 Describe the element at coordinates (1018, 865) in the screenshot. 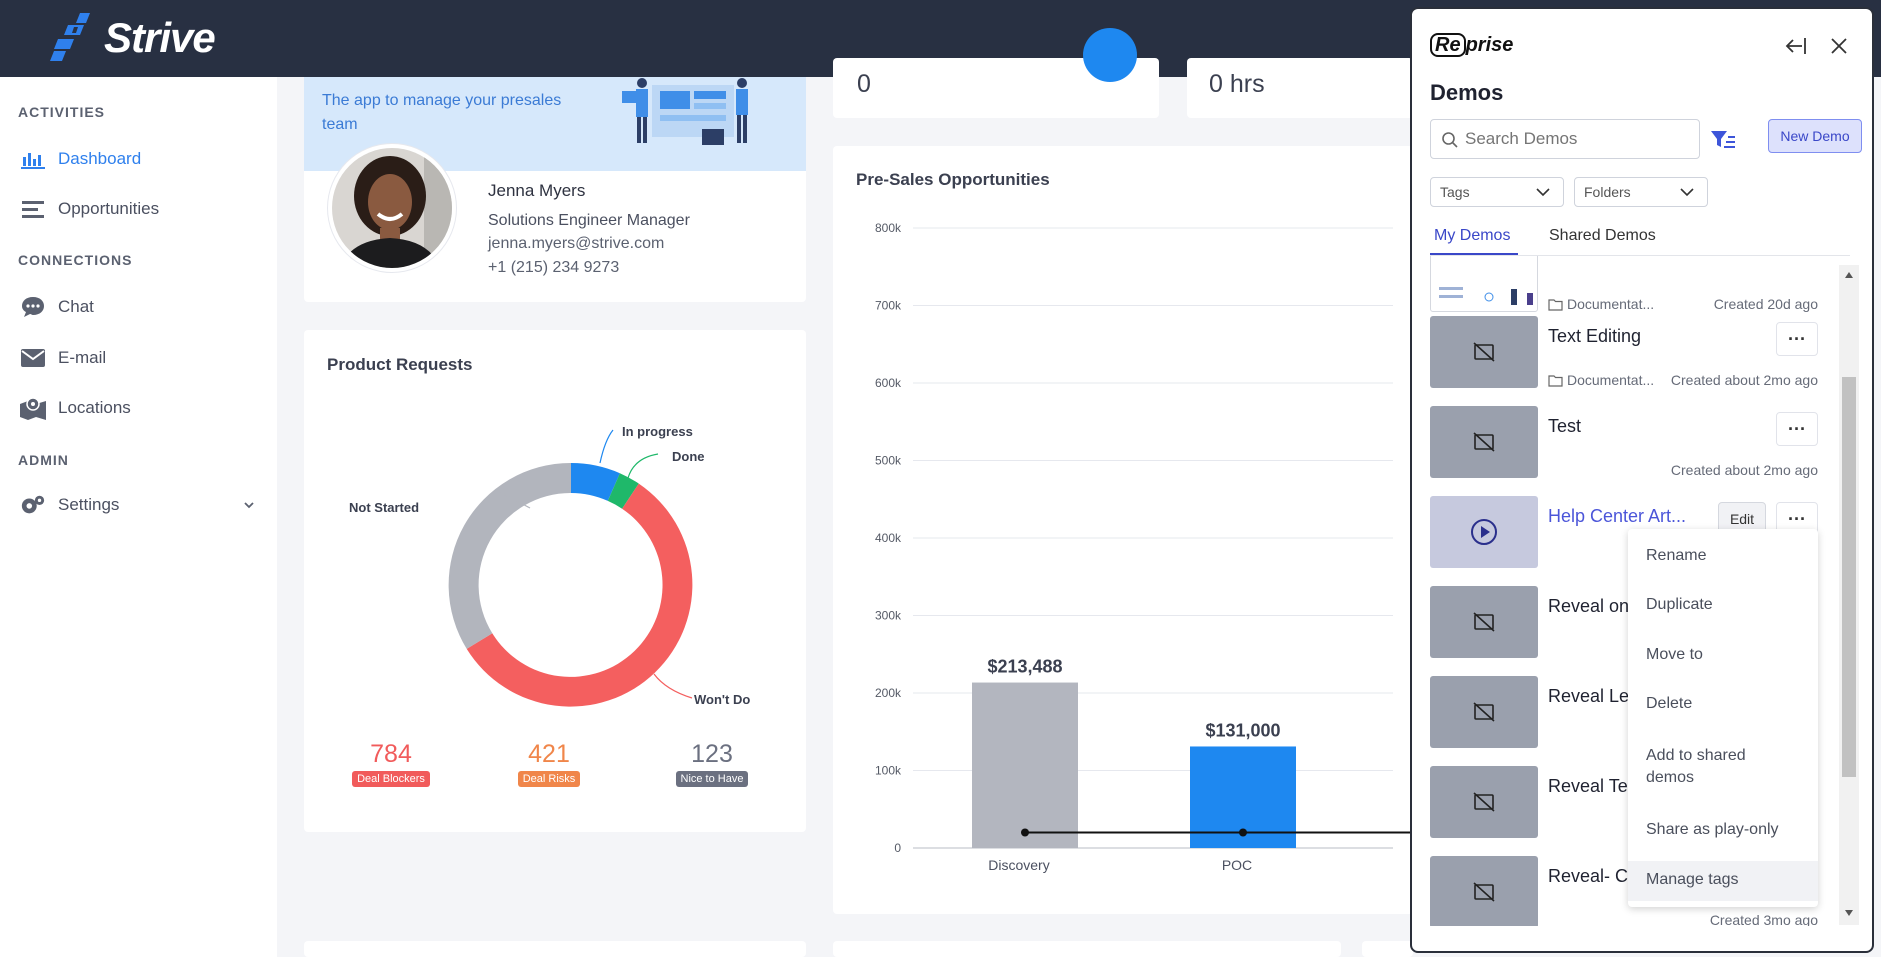

I see `x-tick-label: Discovery` at that location.